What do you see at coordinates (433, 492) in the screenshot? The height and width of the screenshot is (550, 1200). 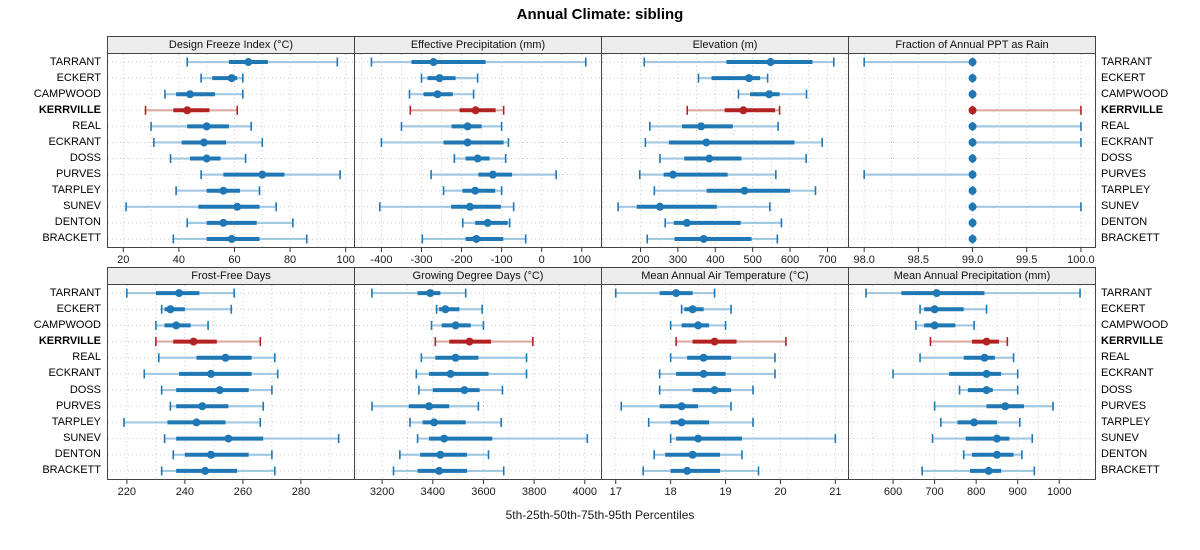 I see `tick-label: 3400` at bounding box center [433, 492].